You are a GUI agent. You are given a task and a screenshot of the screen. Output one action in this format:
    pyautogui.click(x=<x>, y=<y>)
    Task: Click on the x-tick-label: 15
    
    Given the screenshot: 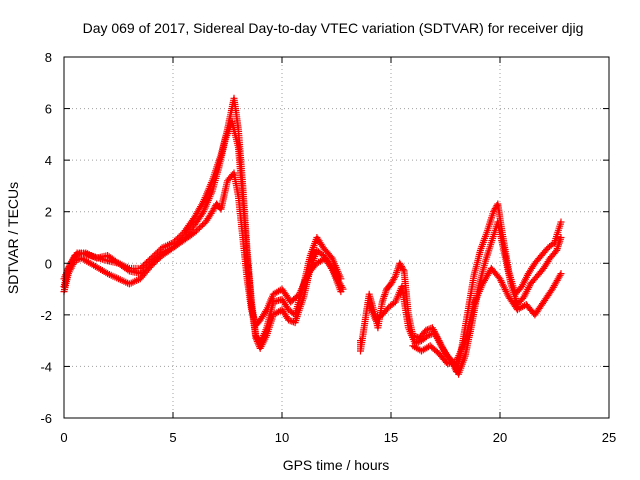 What is the action you would take?
    pyautogui.click(x=391, y=437)
    